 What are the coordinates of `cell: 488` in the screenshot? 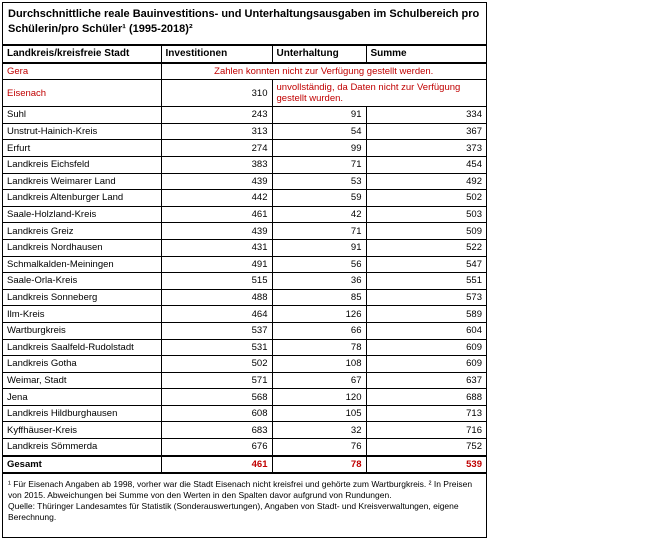 It's located at (216, 297).